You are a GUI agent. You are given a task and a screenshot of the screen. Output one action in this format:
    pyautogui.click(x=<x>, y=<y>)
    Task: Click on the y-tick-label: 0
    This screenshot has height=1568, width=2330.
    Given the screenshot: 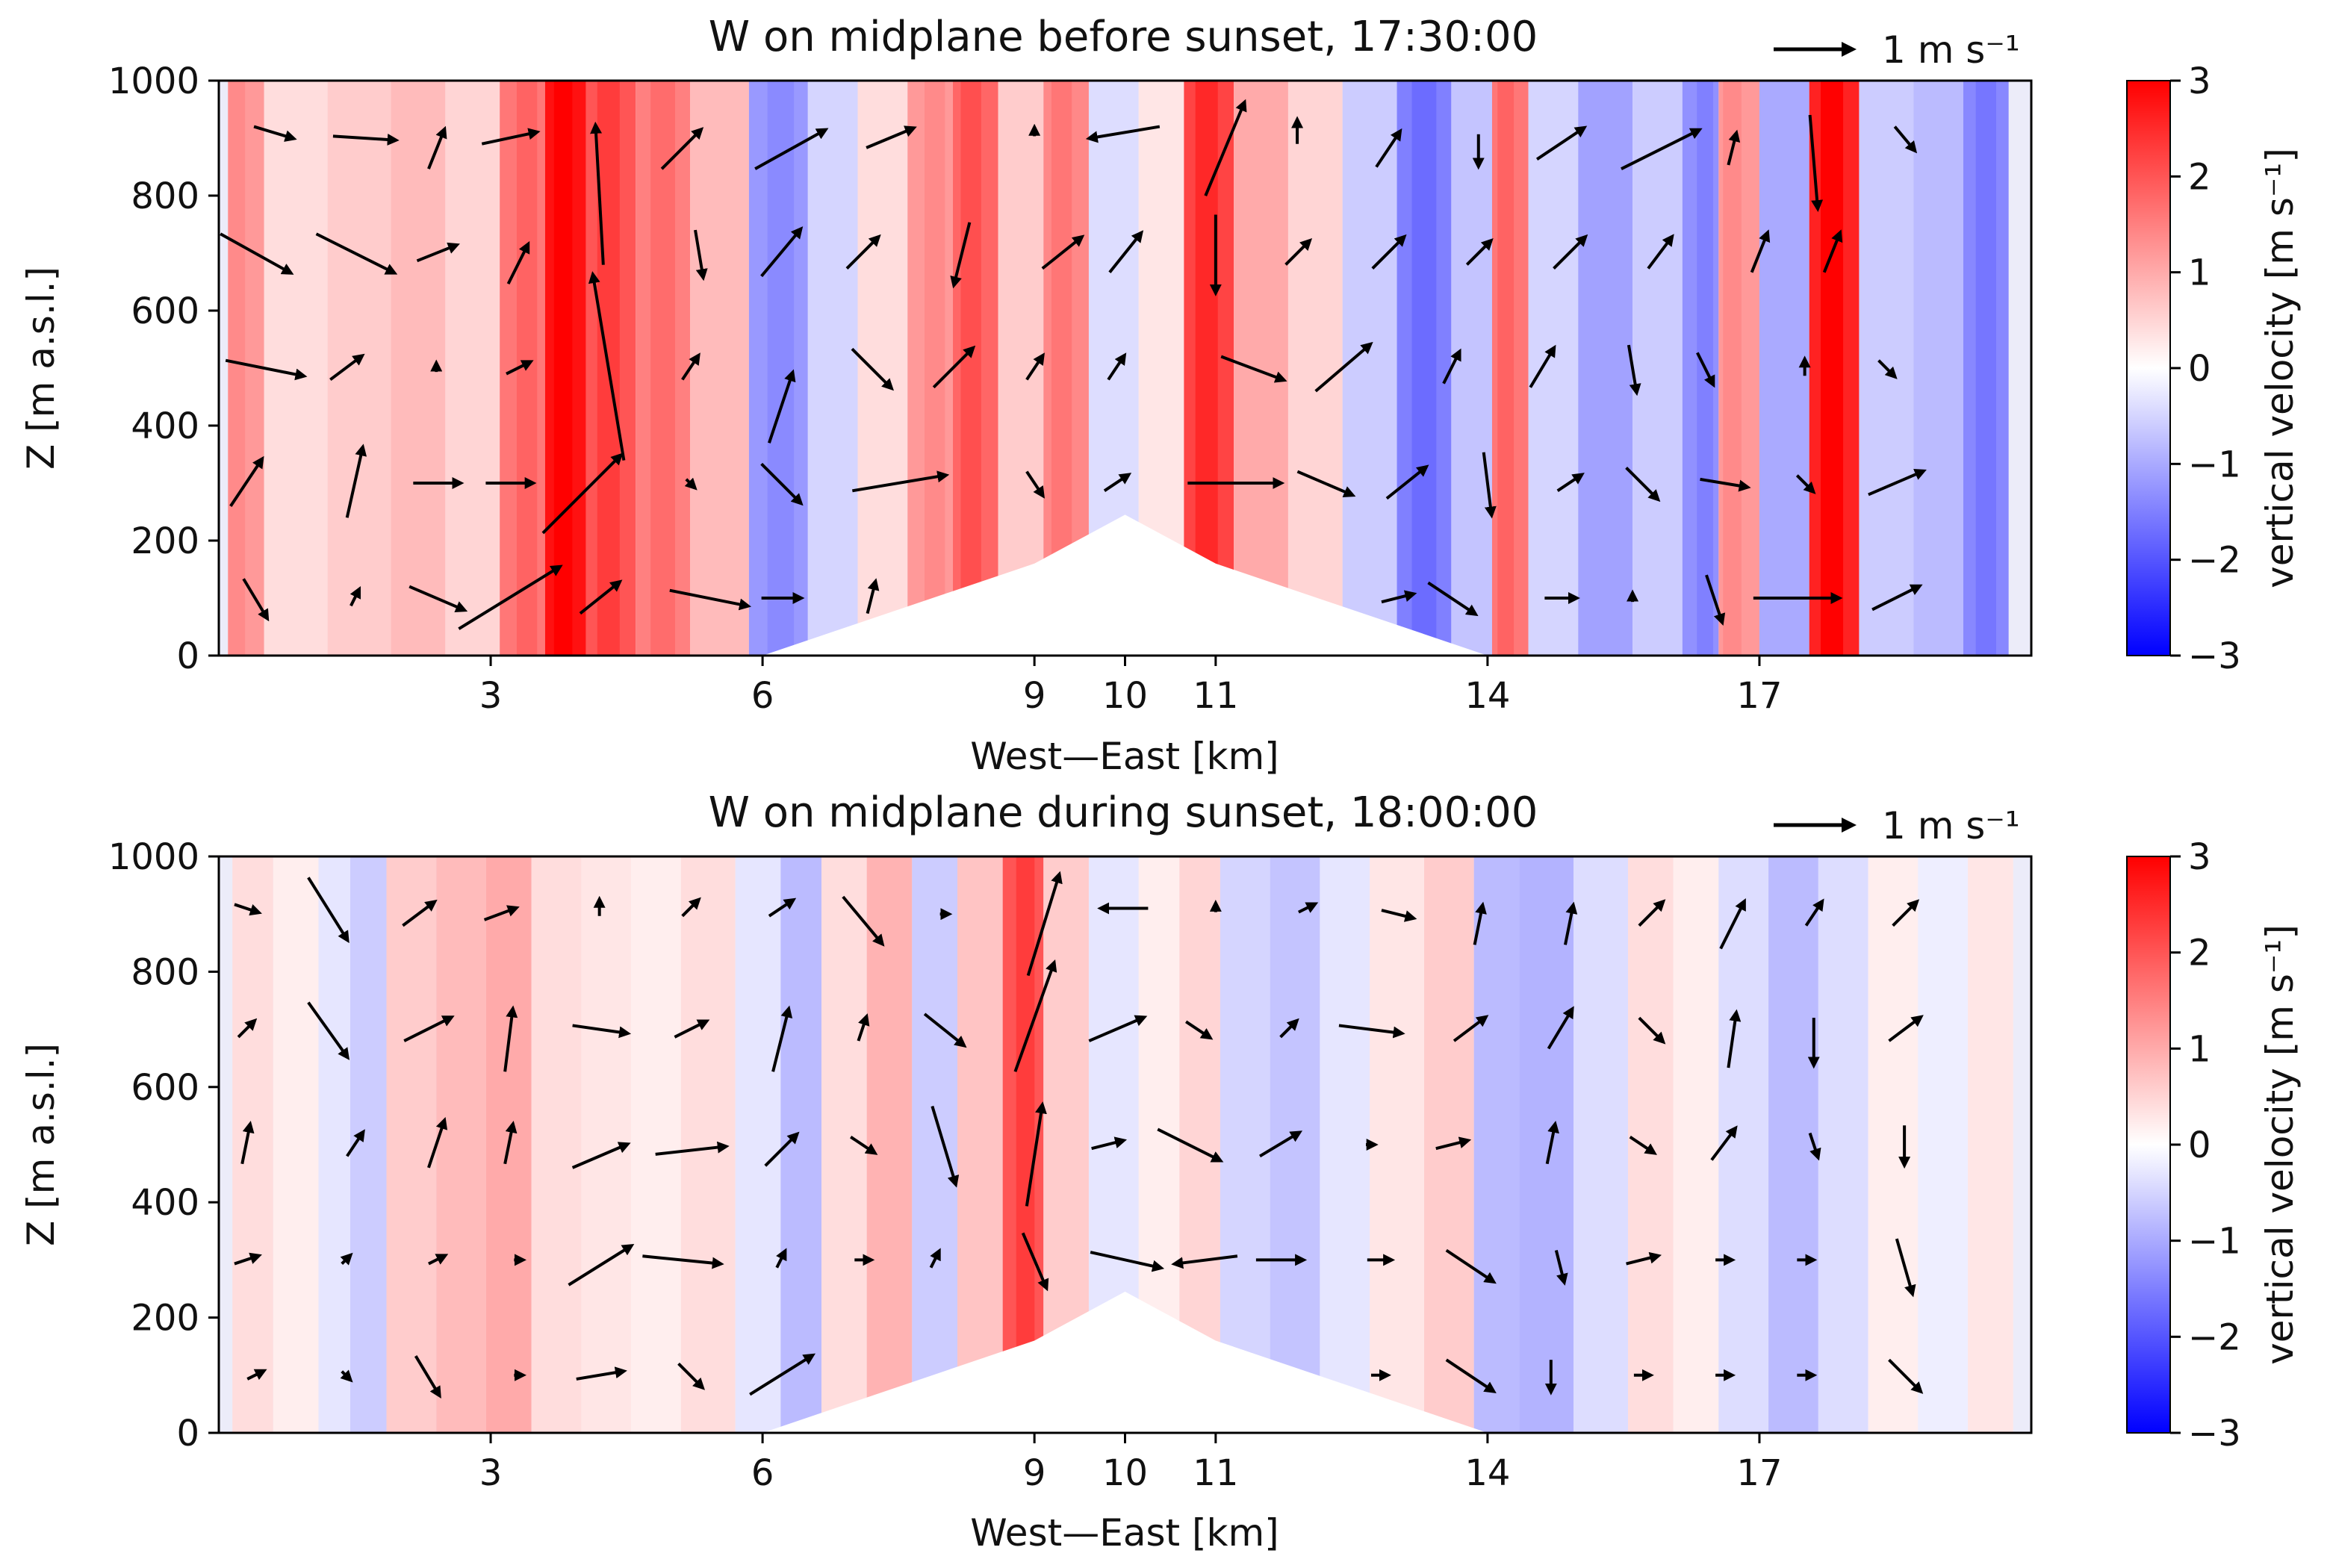 What is the action you would take?
    pyautogui.click(x=187, y=656)
    